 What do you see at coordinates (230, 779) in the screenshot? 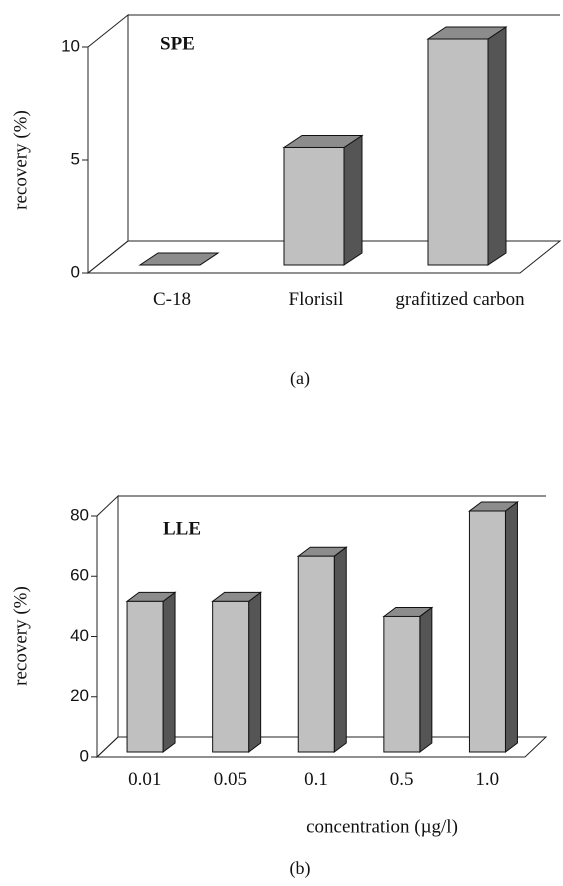
I see `x-tick-label: 0.05` at bounding box center [230, 779].